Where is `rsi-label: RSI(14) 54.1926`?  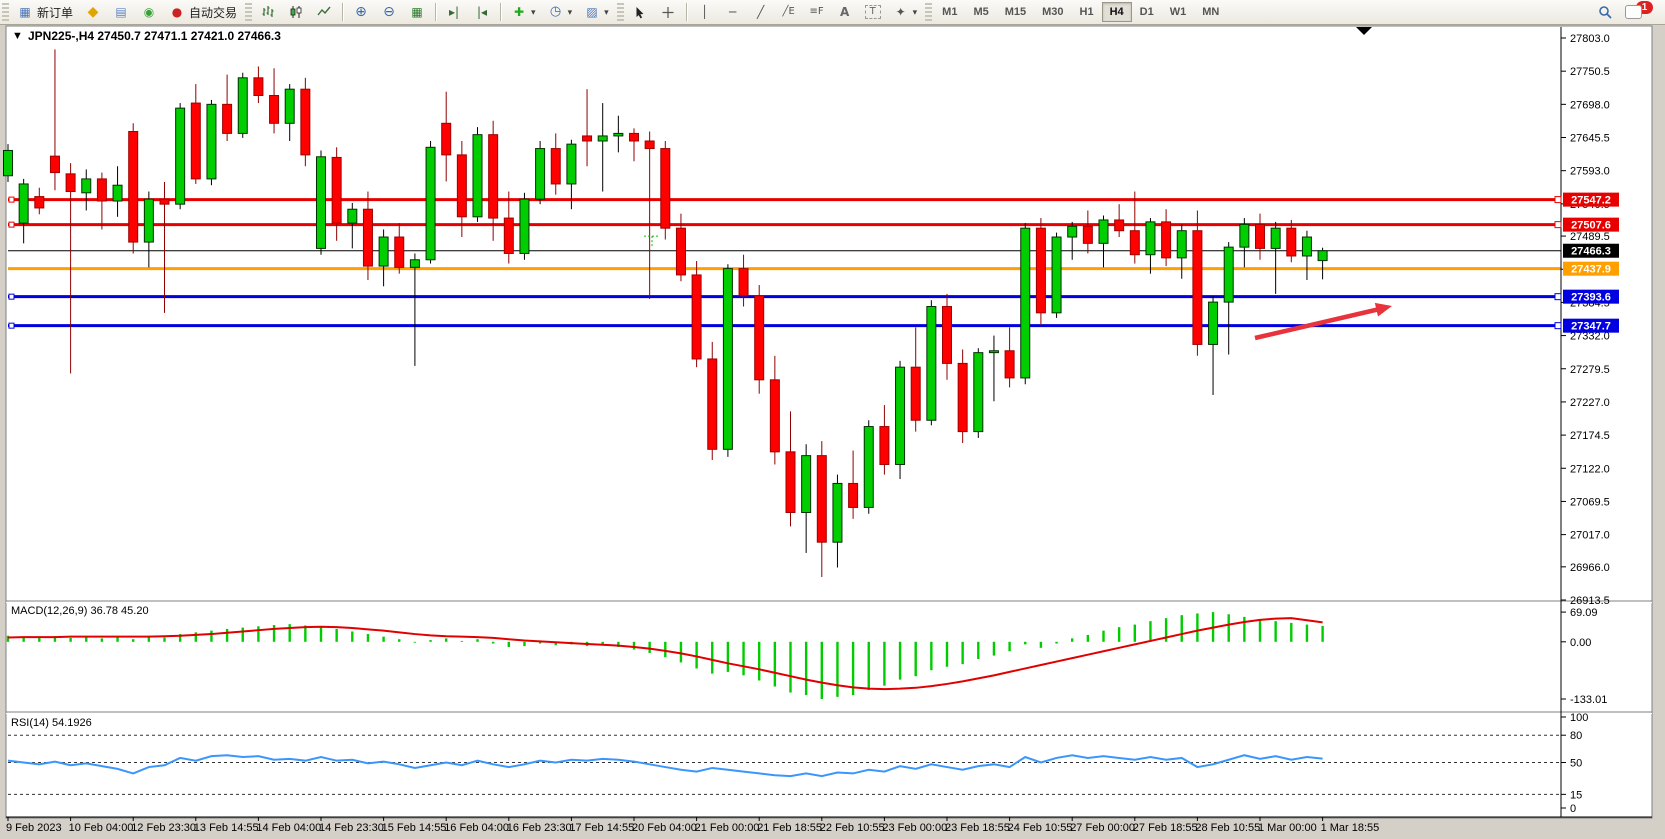
rsi-label: RSI(14) 54.1926 is located at coordinates (51, 723).